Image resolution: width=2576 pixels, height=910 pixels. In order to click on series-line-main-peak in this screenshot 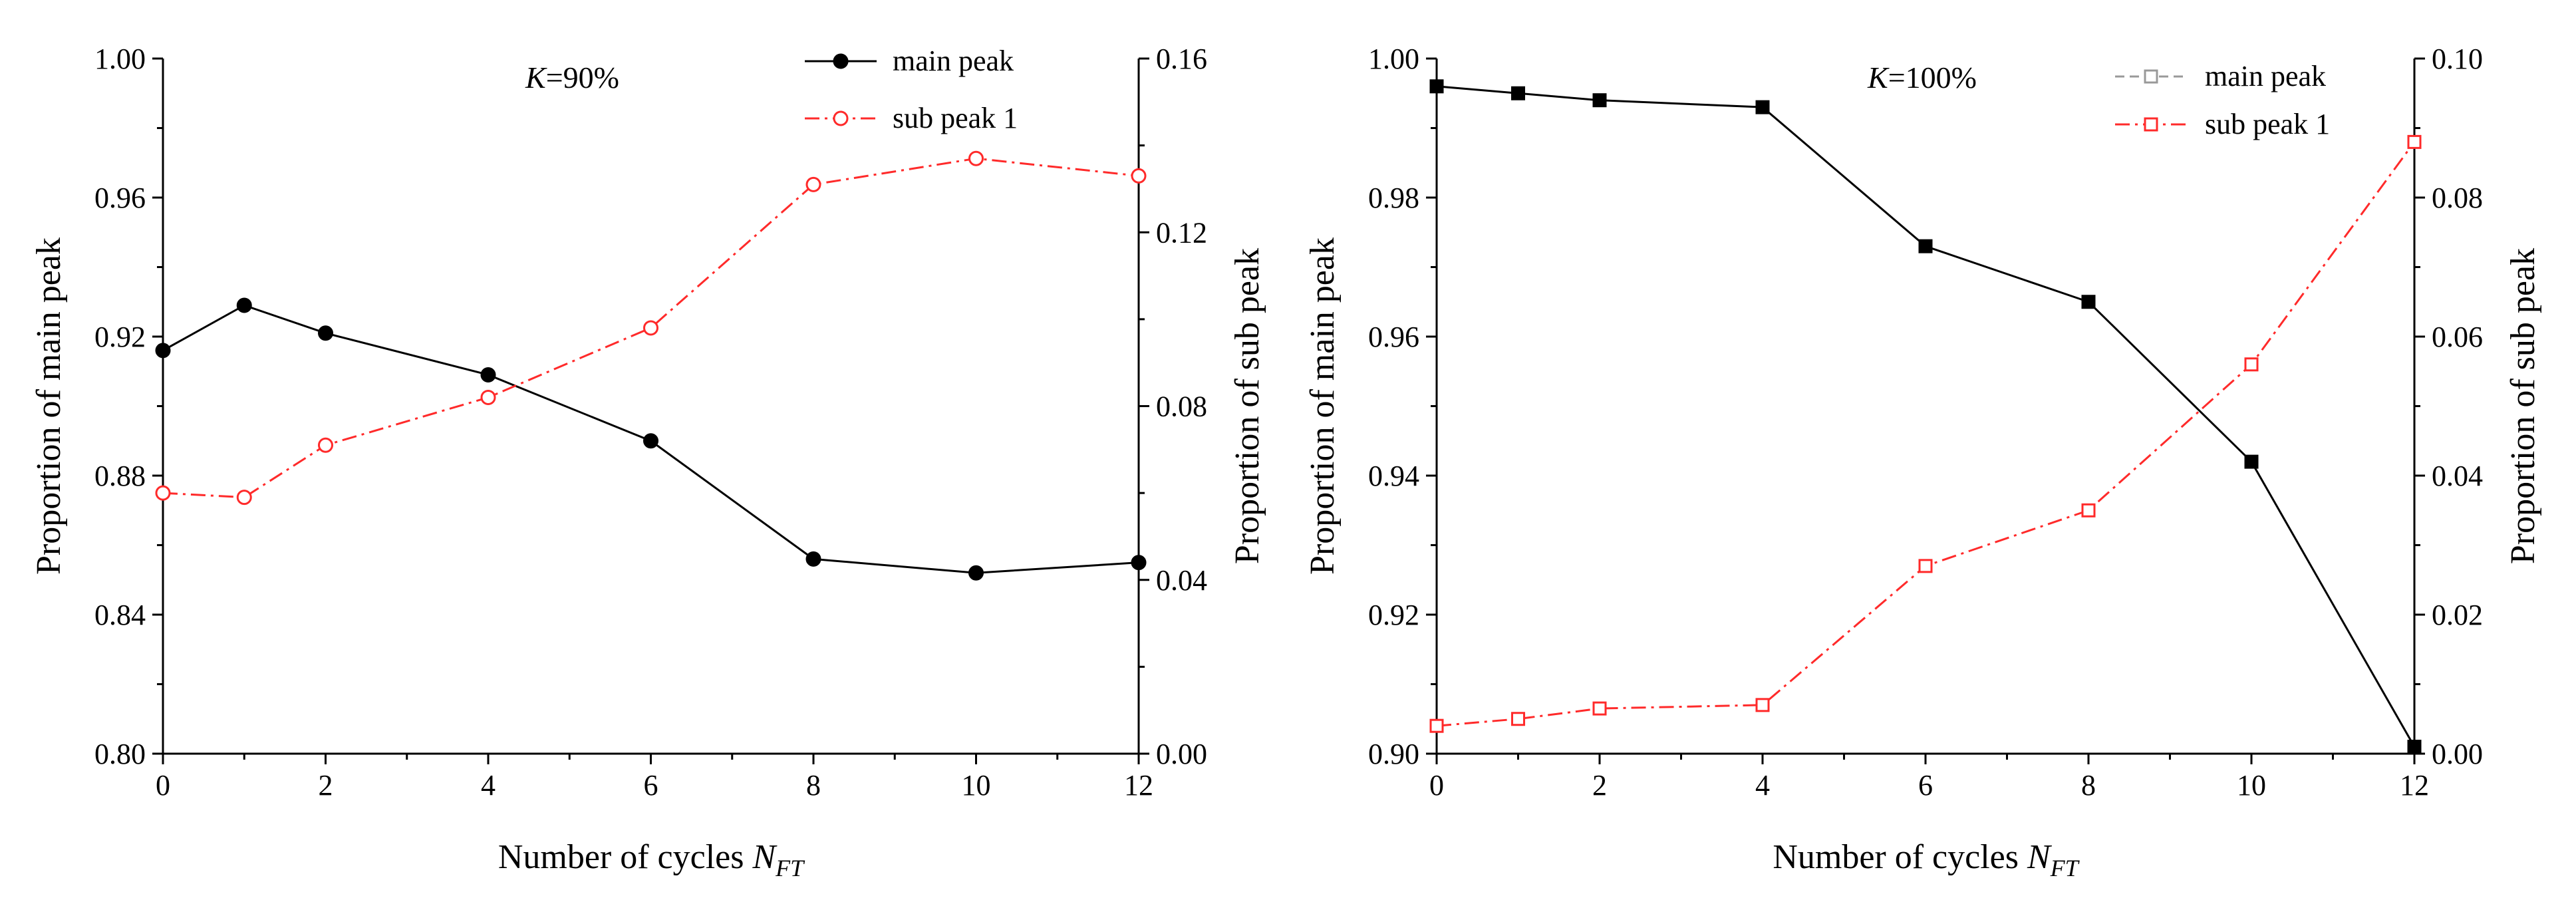, I will do `click(650, 439)`.